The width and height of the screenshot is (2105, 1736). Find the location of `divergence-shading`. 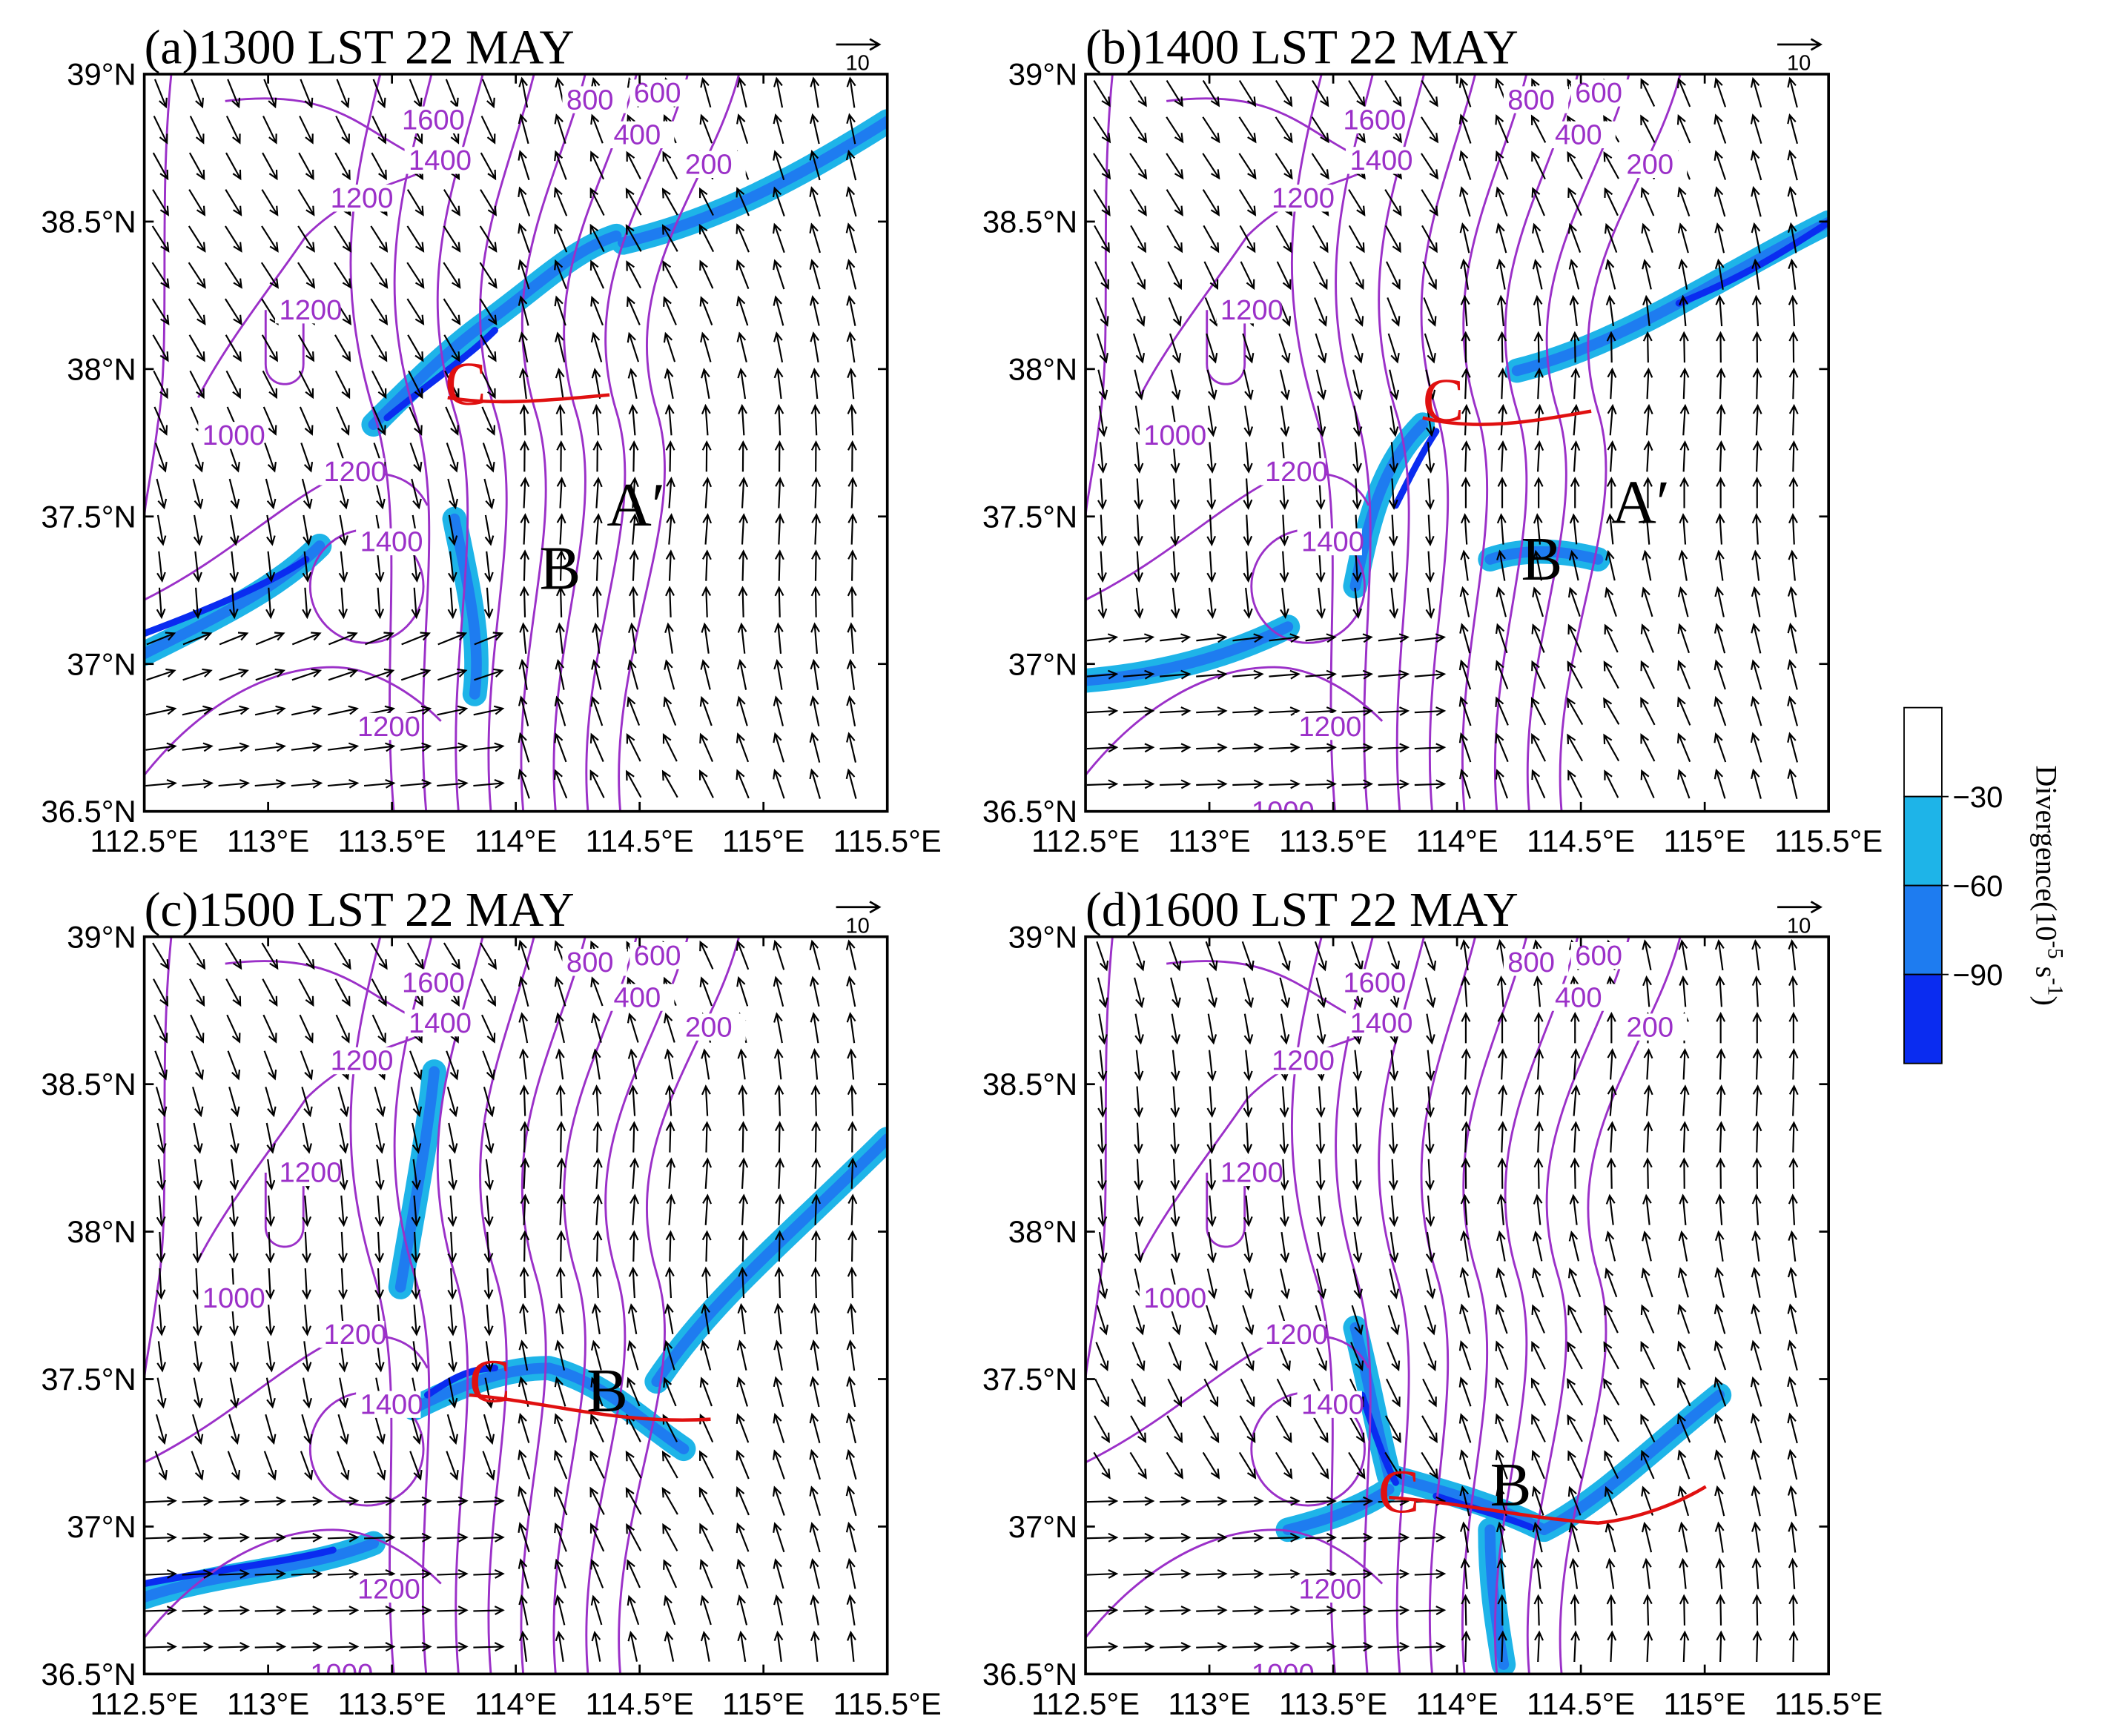

divergence-shading is located at coordinates (516, 1335).